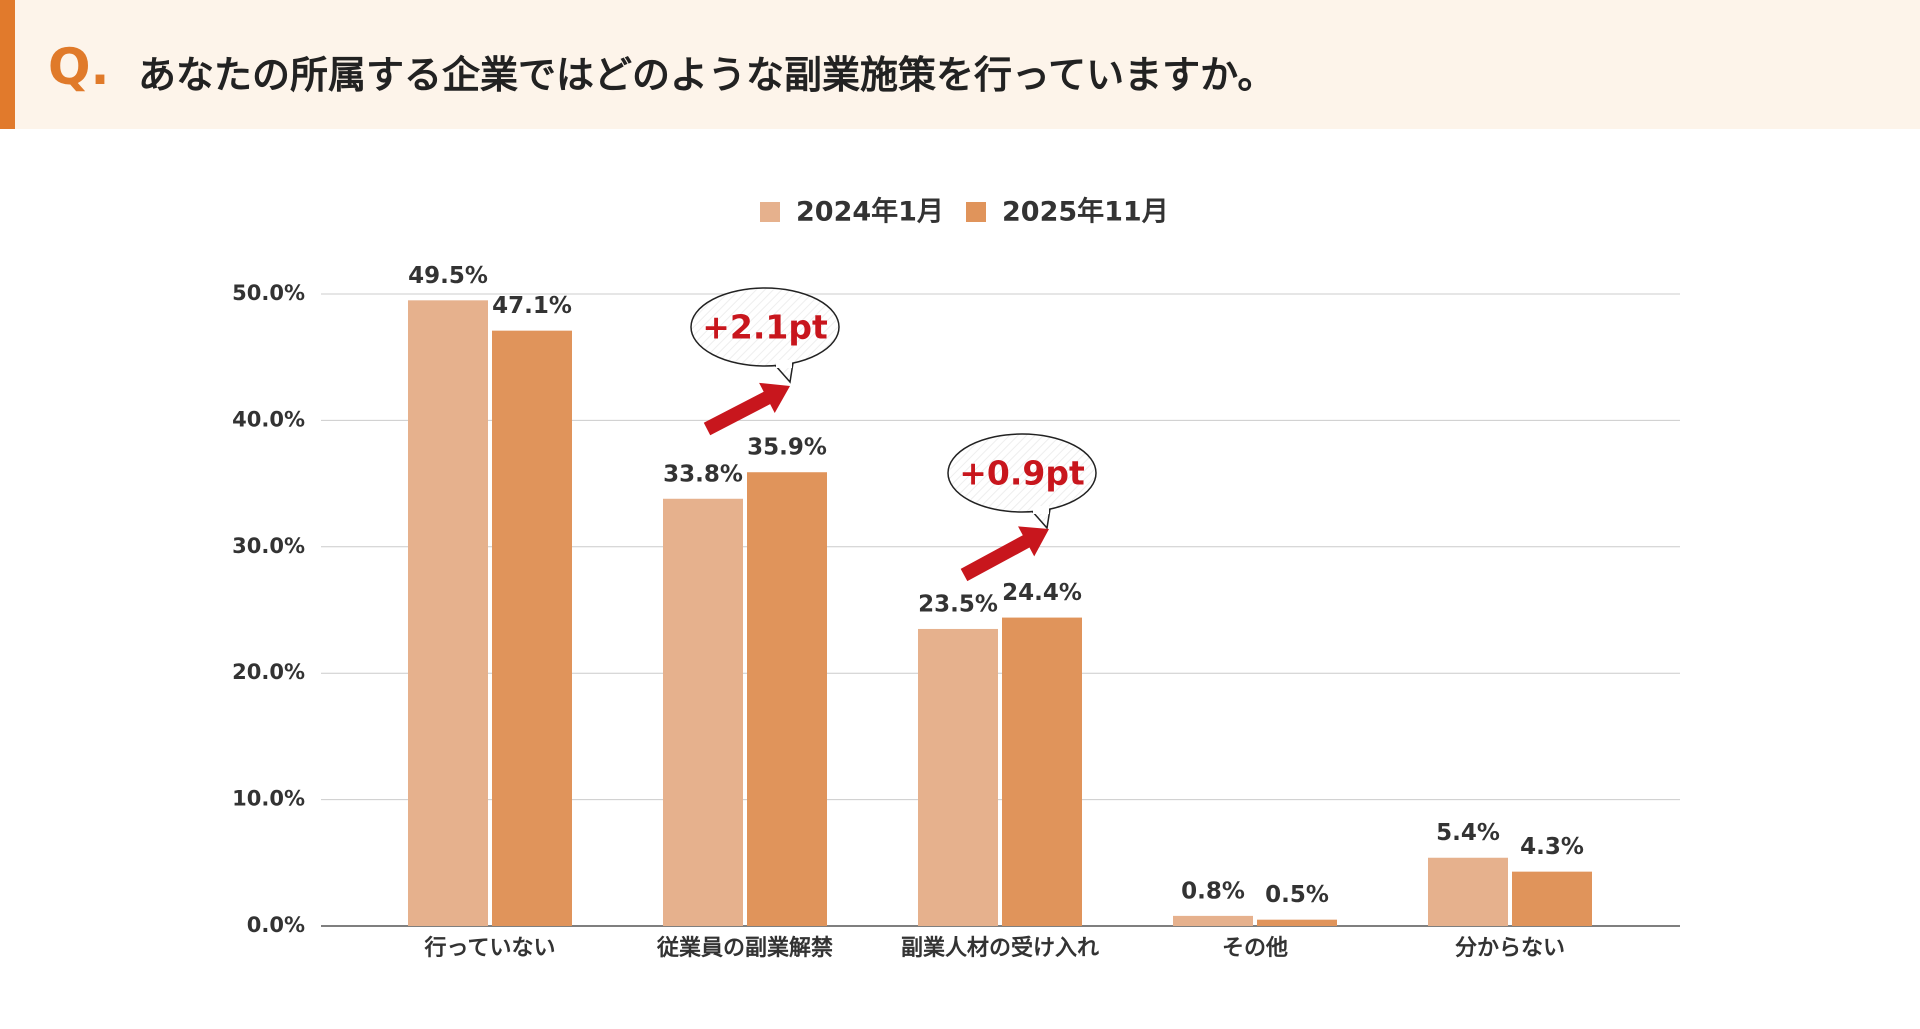 This screenshot has width=1920, height=1029. Describe the element at coordinates (1510, 948) in the screenshot. I see `x-tick-label: 分からない` at that location.